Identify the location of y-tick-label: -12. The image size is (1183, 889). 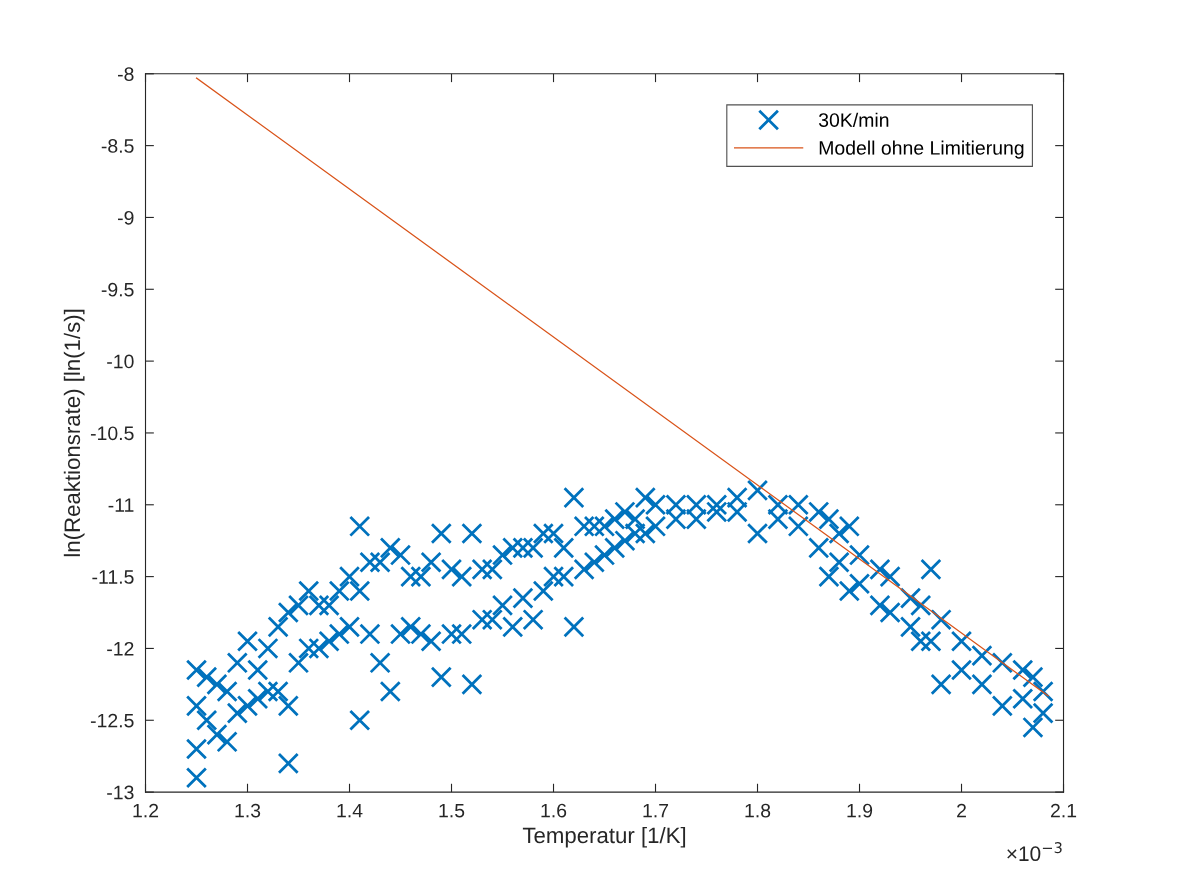
(120, 648).